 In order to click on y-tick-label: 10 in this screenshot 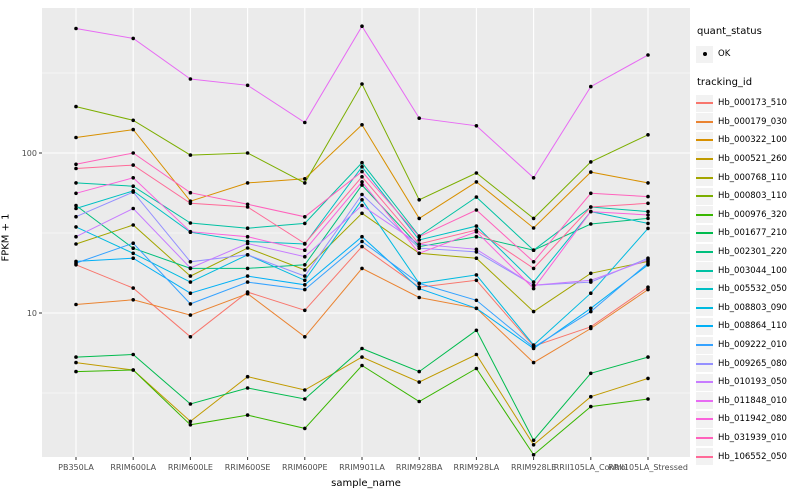, I will do `click(32, 313)`.